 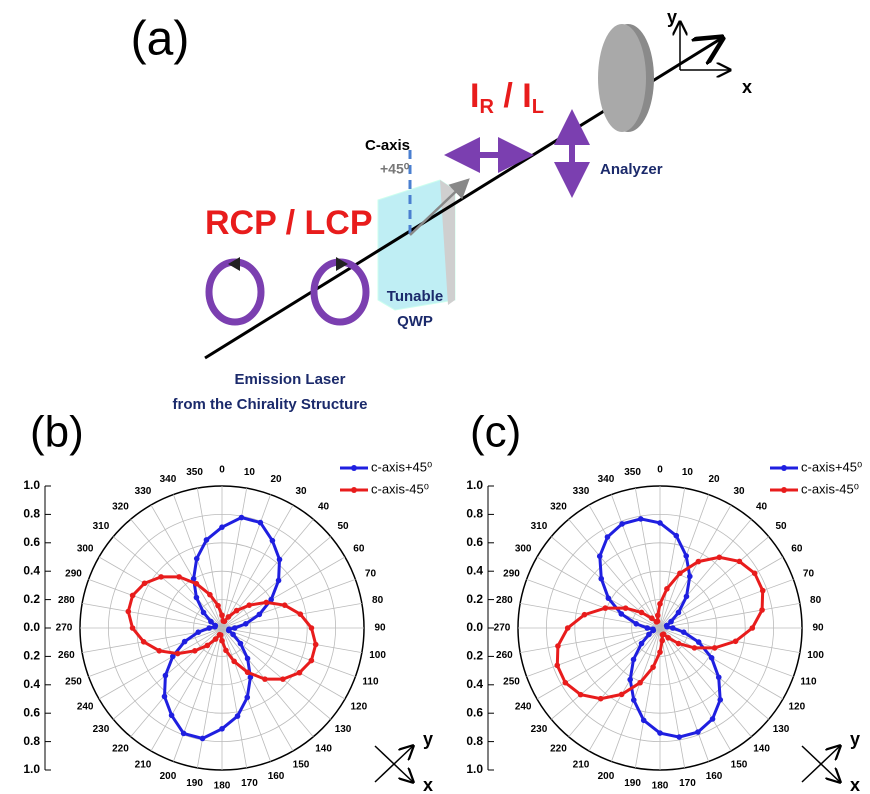 What do you see at coordinates (120, 749) in the screenshot?
I see `angle-label: 220` at bounding box center [120, 749].